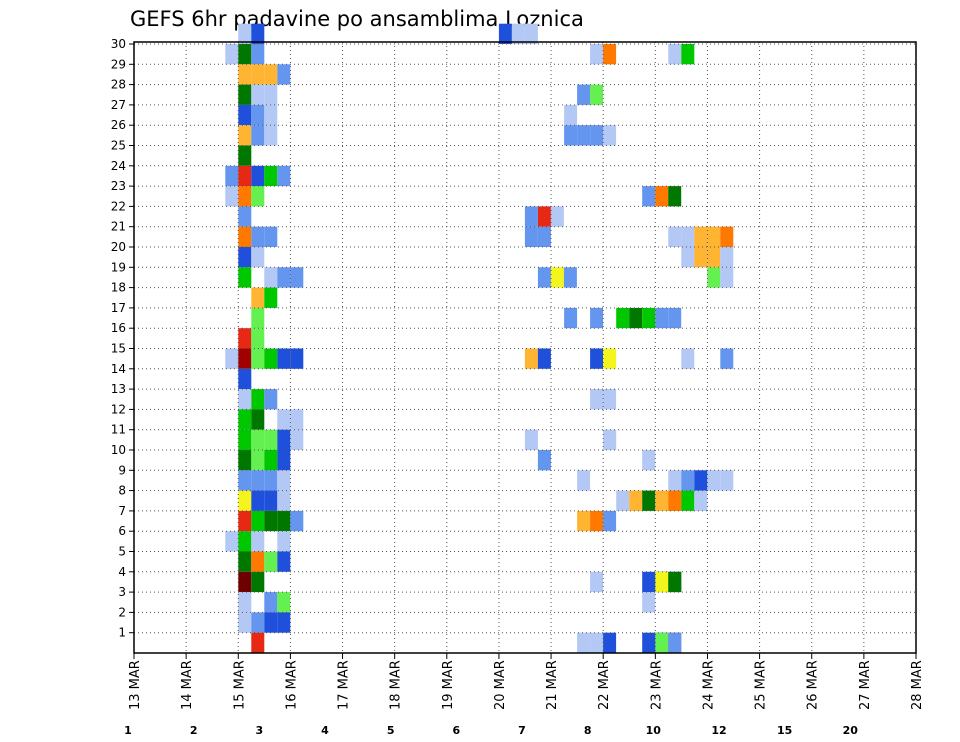  I want to click on x-tick-label: 27 MAR, so click(865, 685).